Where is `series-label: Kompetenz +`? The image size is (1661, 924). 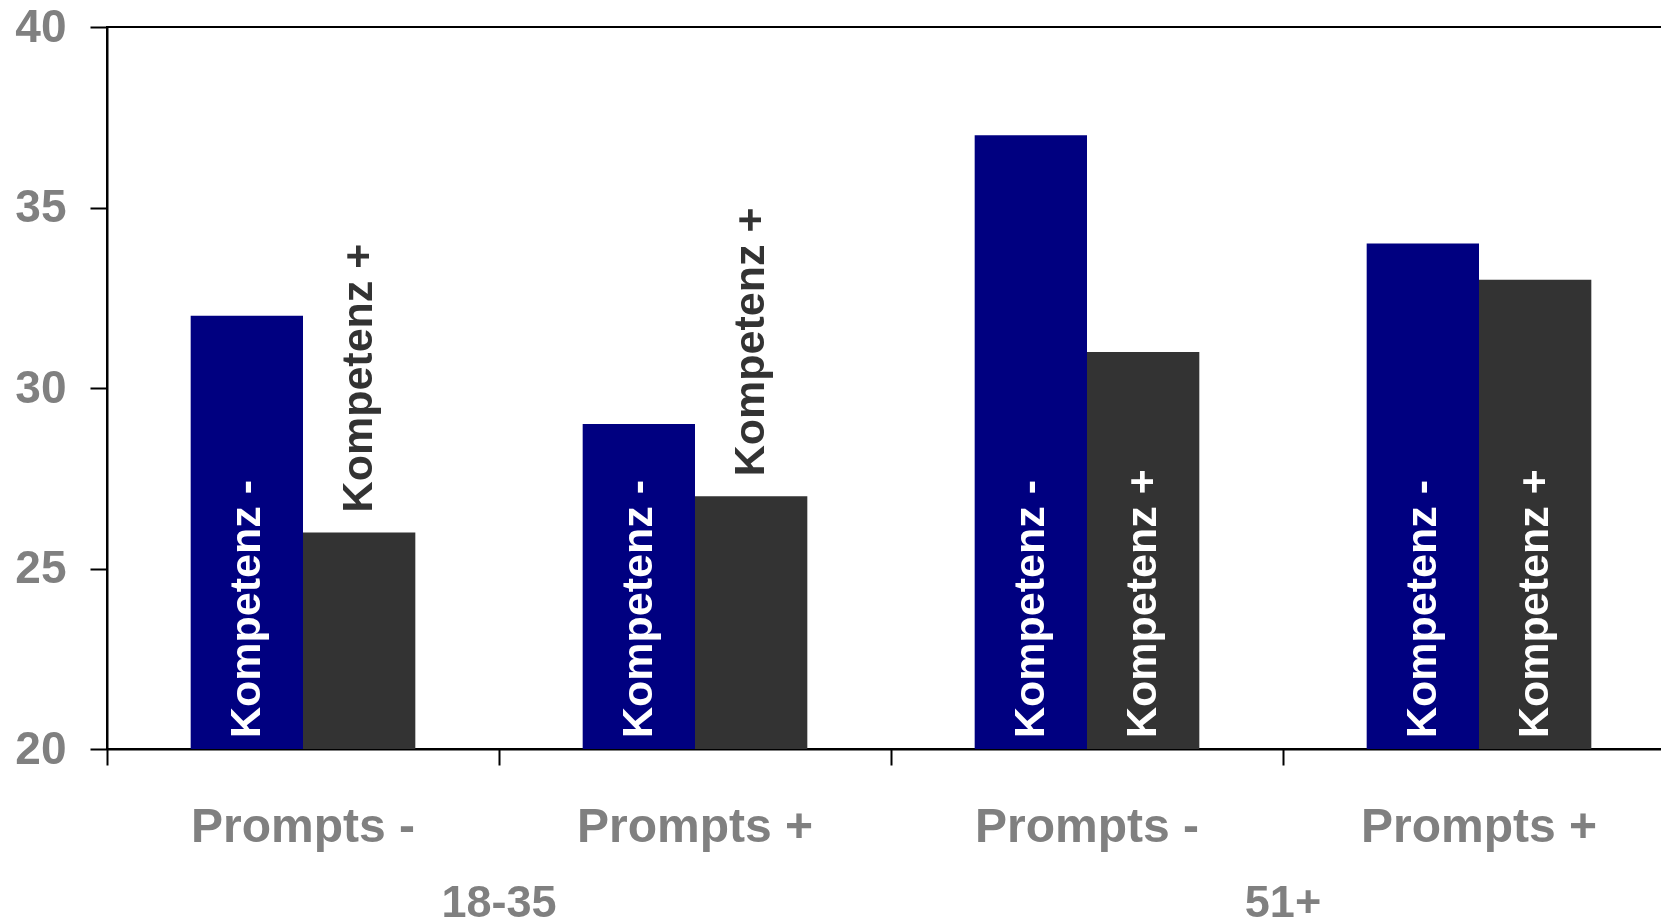 series-label: Kompetenz + is located at coordinates (1141, 603).